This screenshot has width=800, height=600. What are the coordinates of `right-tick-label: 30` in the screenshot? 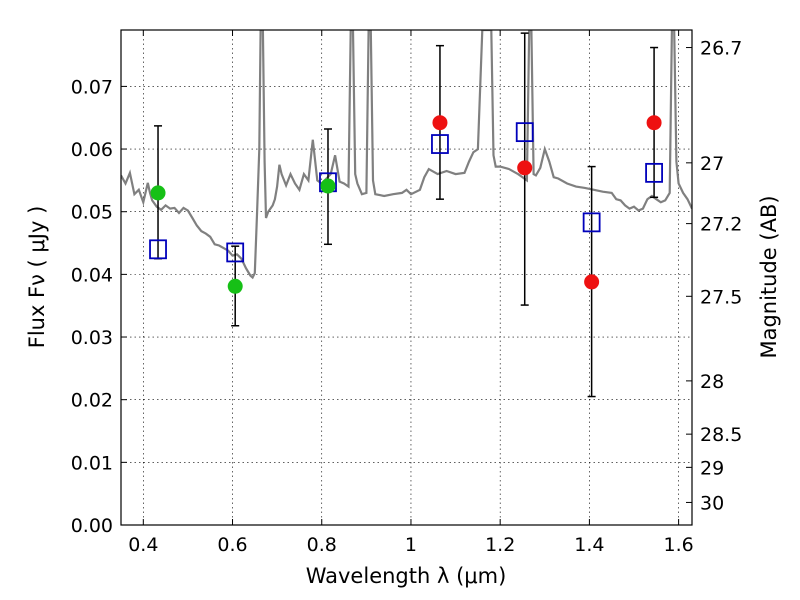 It's located at (712, 503).